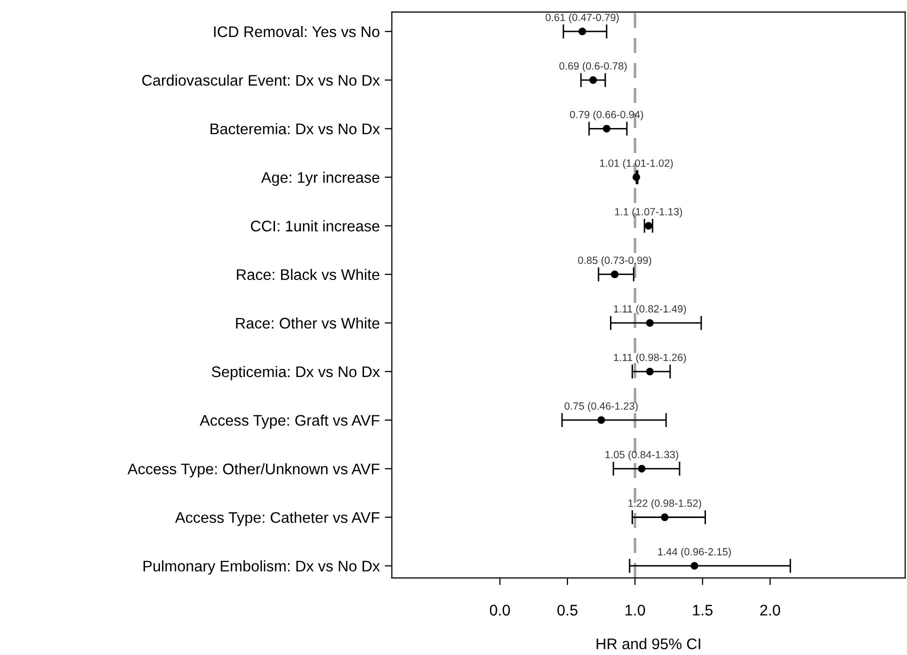  I want to click on y-tick-label: Septicemia: Dx vs No Dx, so click(296, 373).